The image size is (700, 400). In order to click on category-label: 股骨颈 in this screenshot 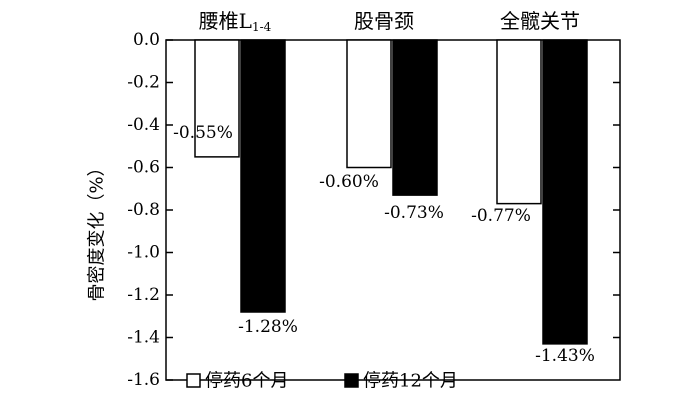, I will do `click(384, 21)`.